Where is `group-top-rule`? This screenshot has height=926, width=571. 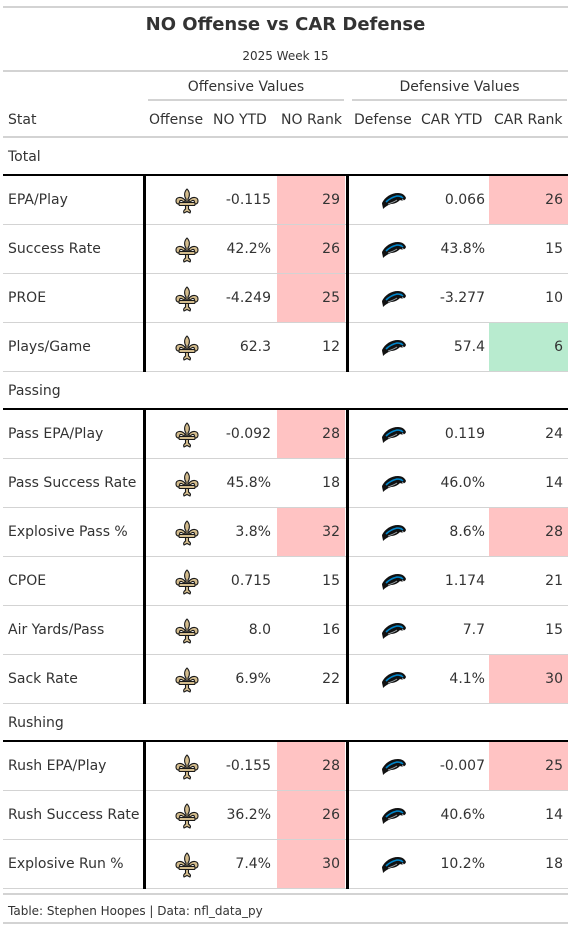 group-top-rule is located at coordinates (285, 409).